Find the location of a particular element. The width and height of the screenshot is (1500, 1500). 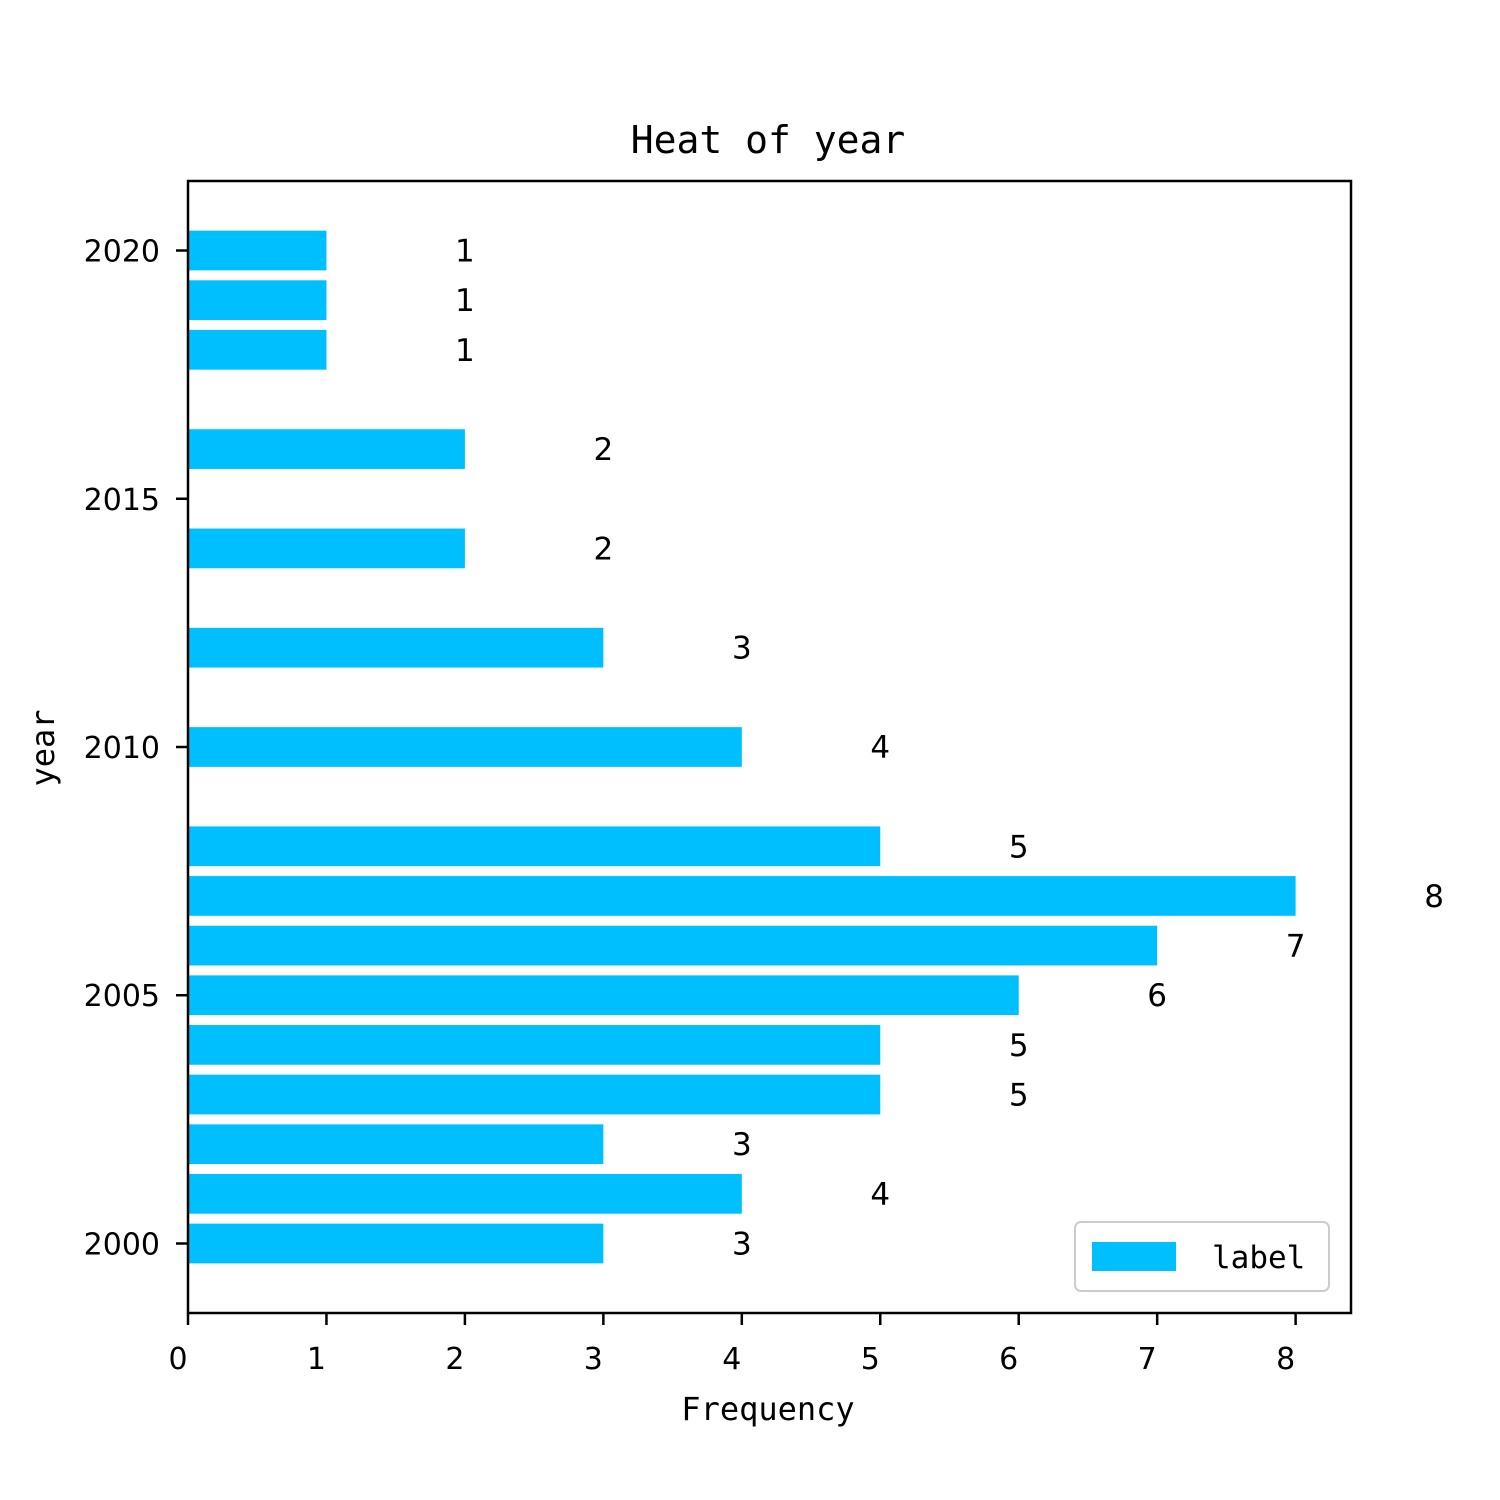

bar-2018 is located at coordinates (257, 349).